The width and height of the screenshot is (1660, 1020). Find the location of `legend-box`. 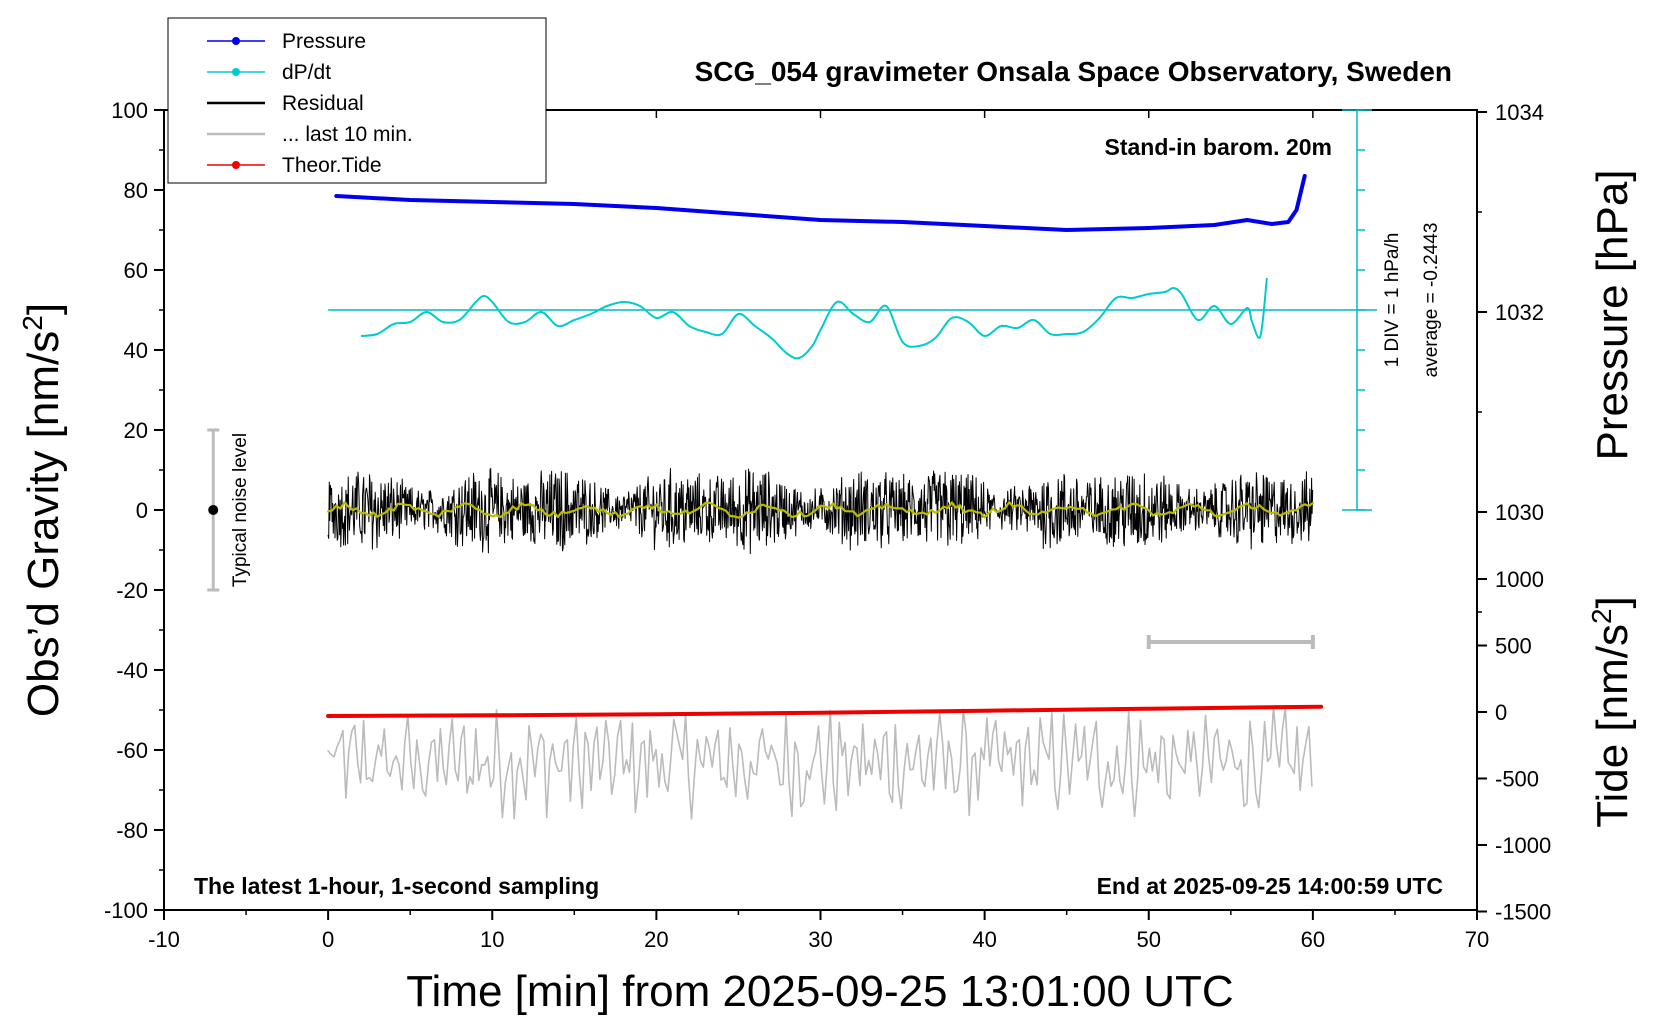

legend-box is located at coordinates (357, 100).